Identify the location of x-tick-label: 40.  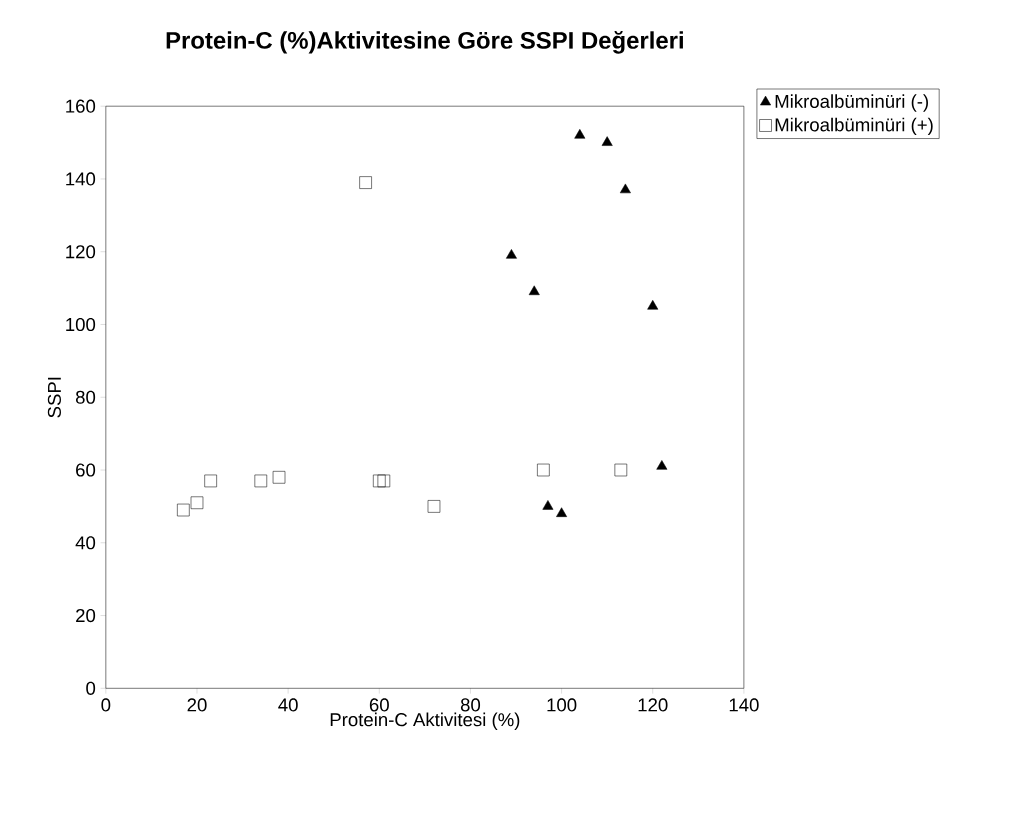
(288, 705).